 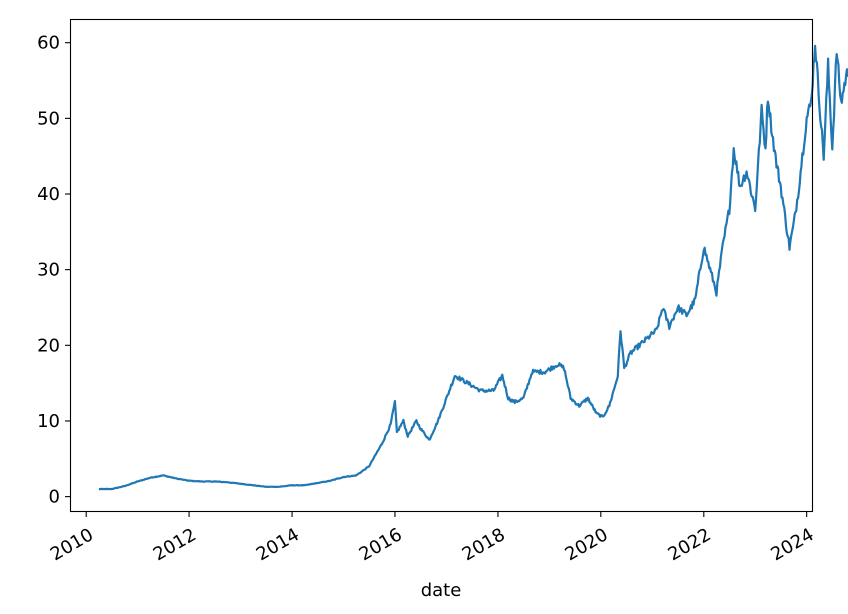 What do you see at coordinates (659, 575) in the screenshot?
I see `wechat-icon` at bounding box center [659, 575].